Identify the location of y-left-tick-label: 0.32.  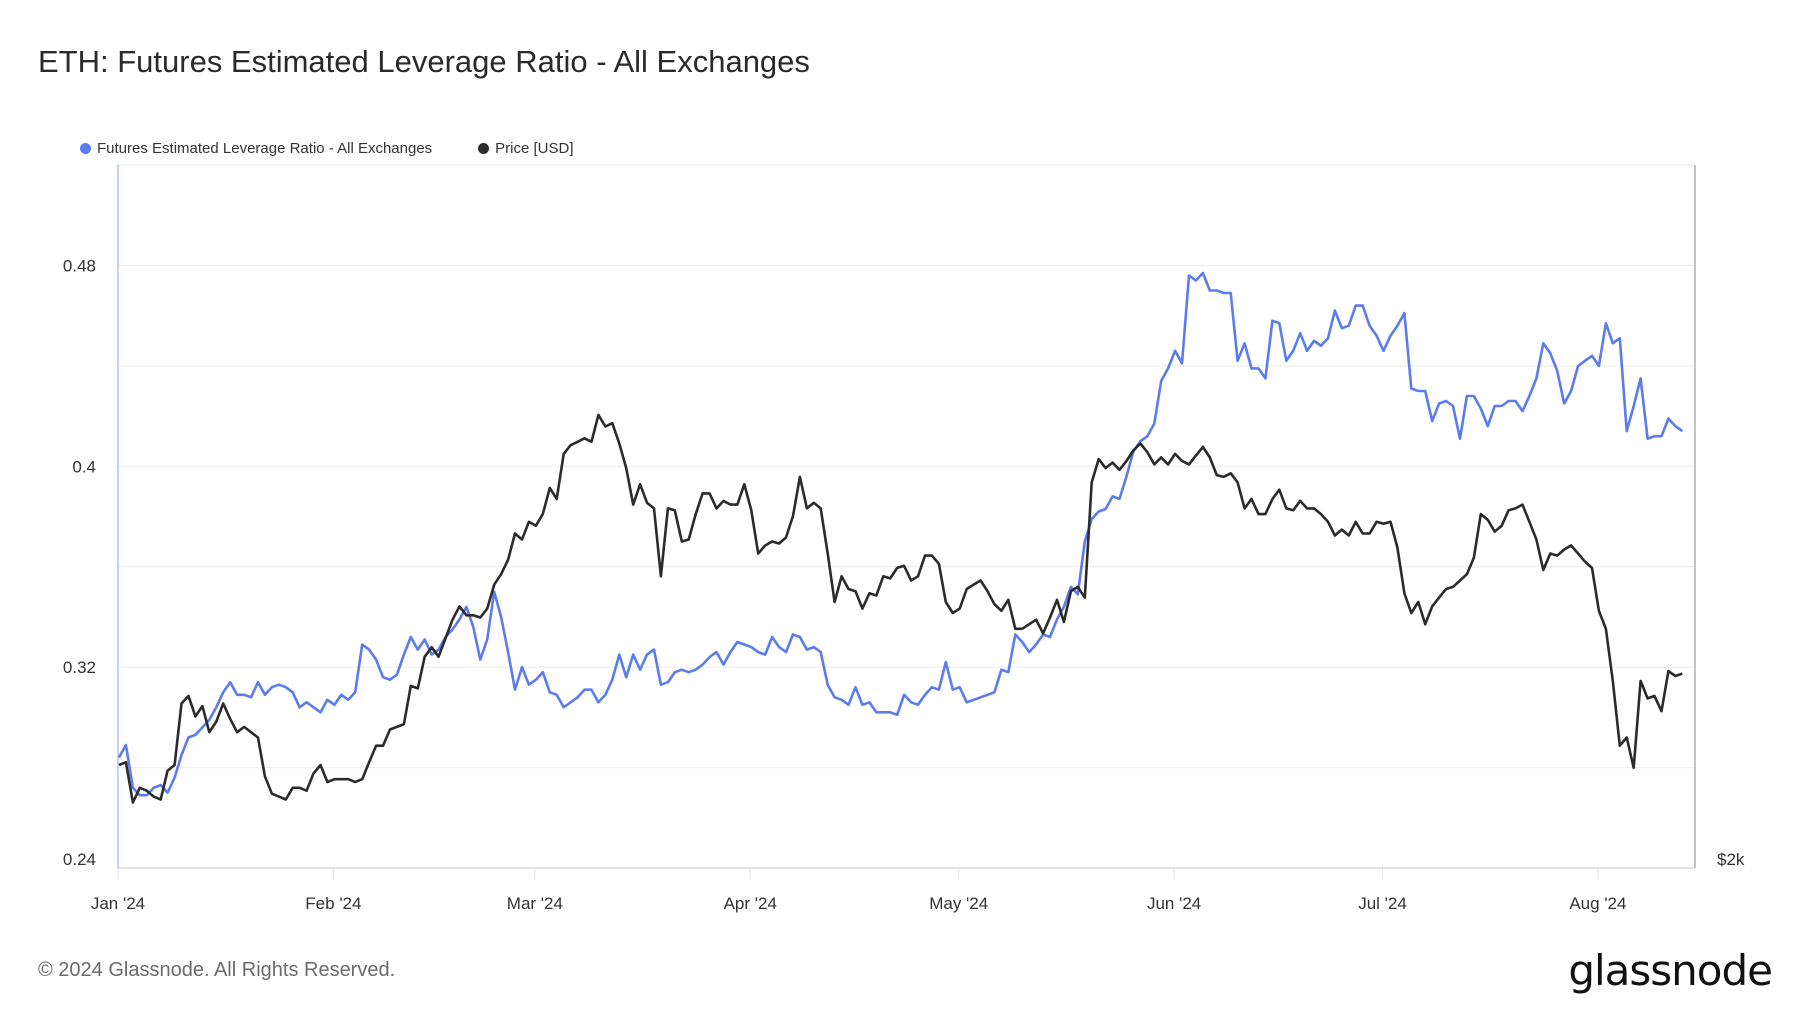
(79, 667).